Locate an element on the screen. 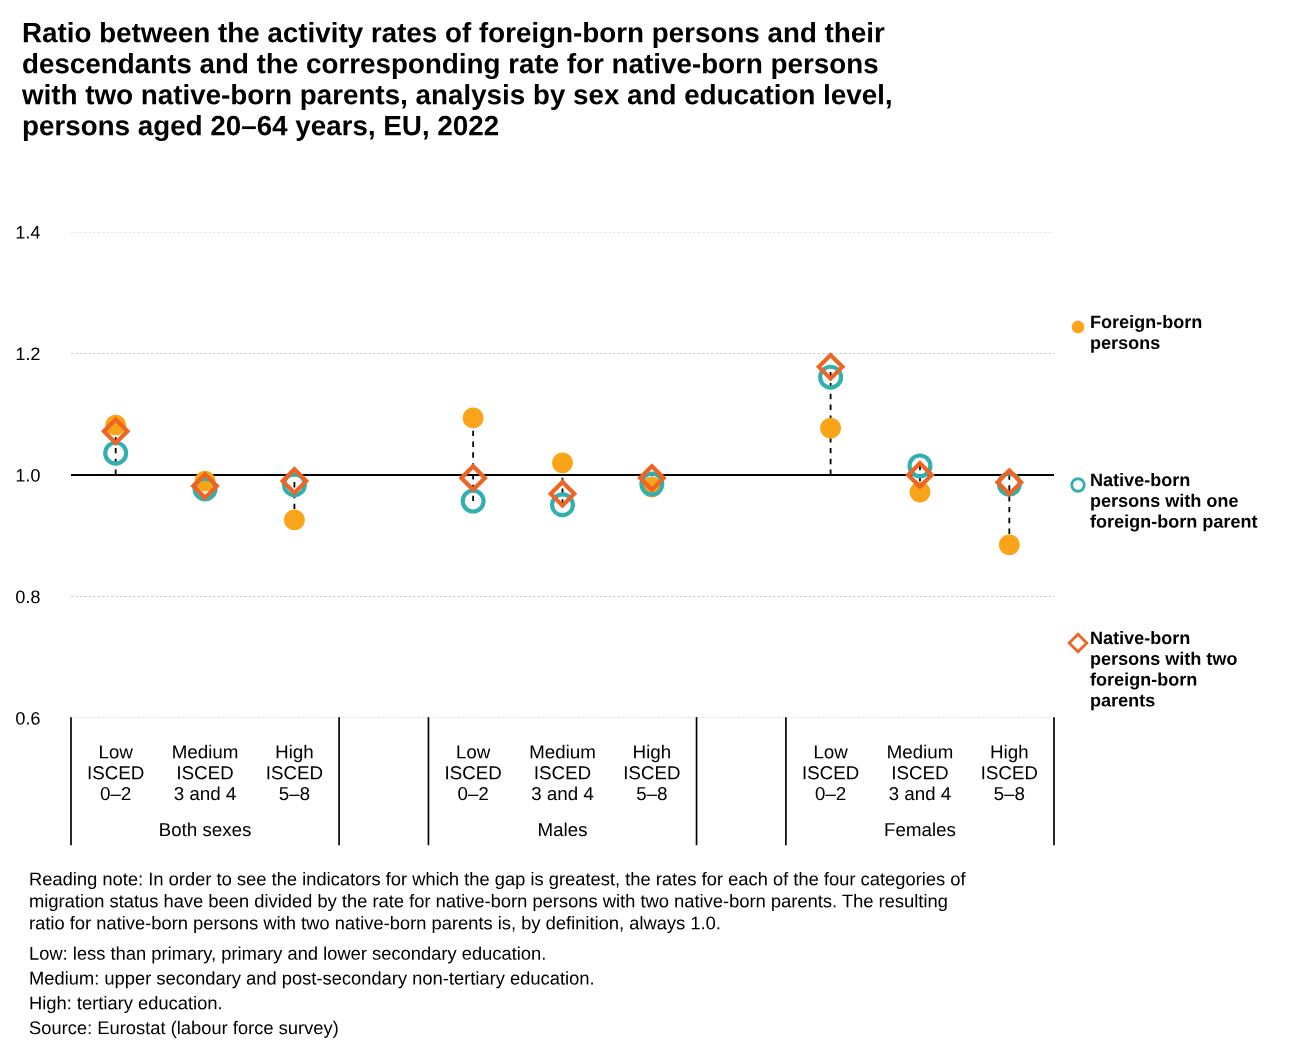 This screenshot has height=1048, width=1290. y-tick-label: 1.4 is located at coordinates (28, 232).